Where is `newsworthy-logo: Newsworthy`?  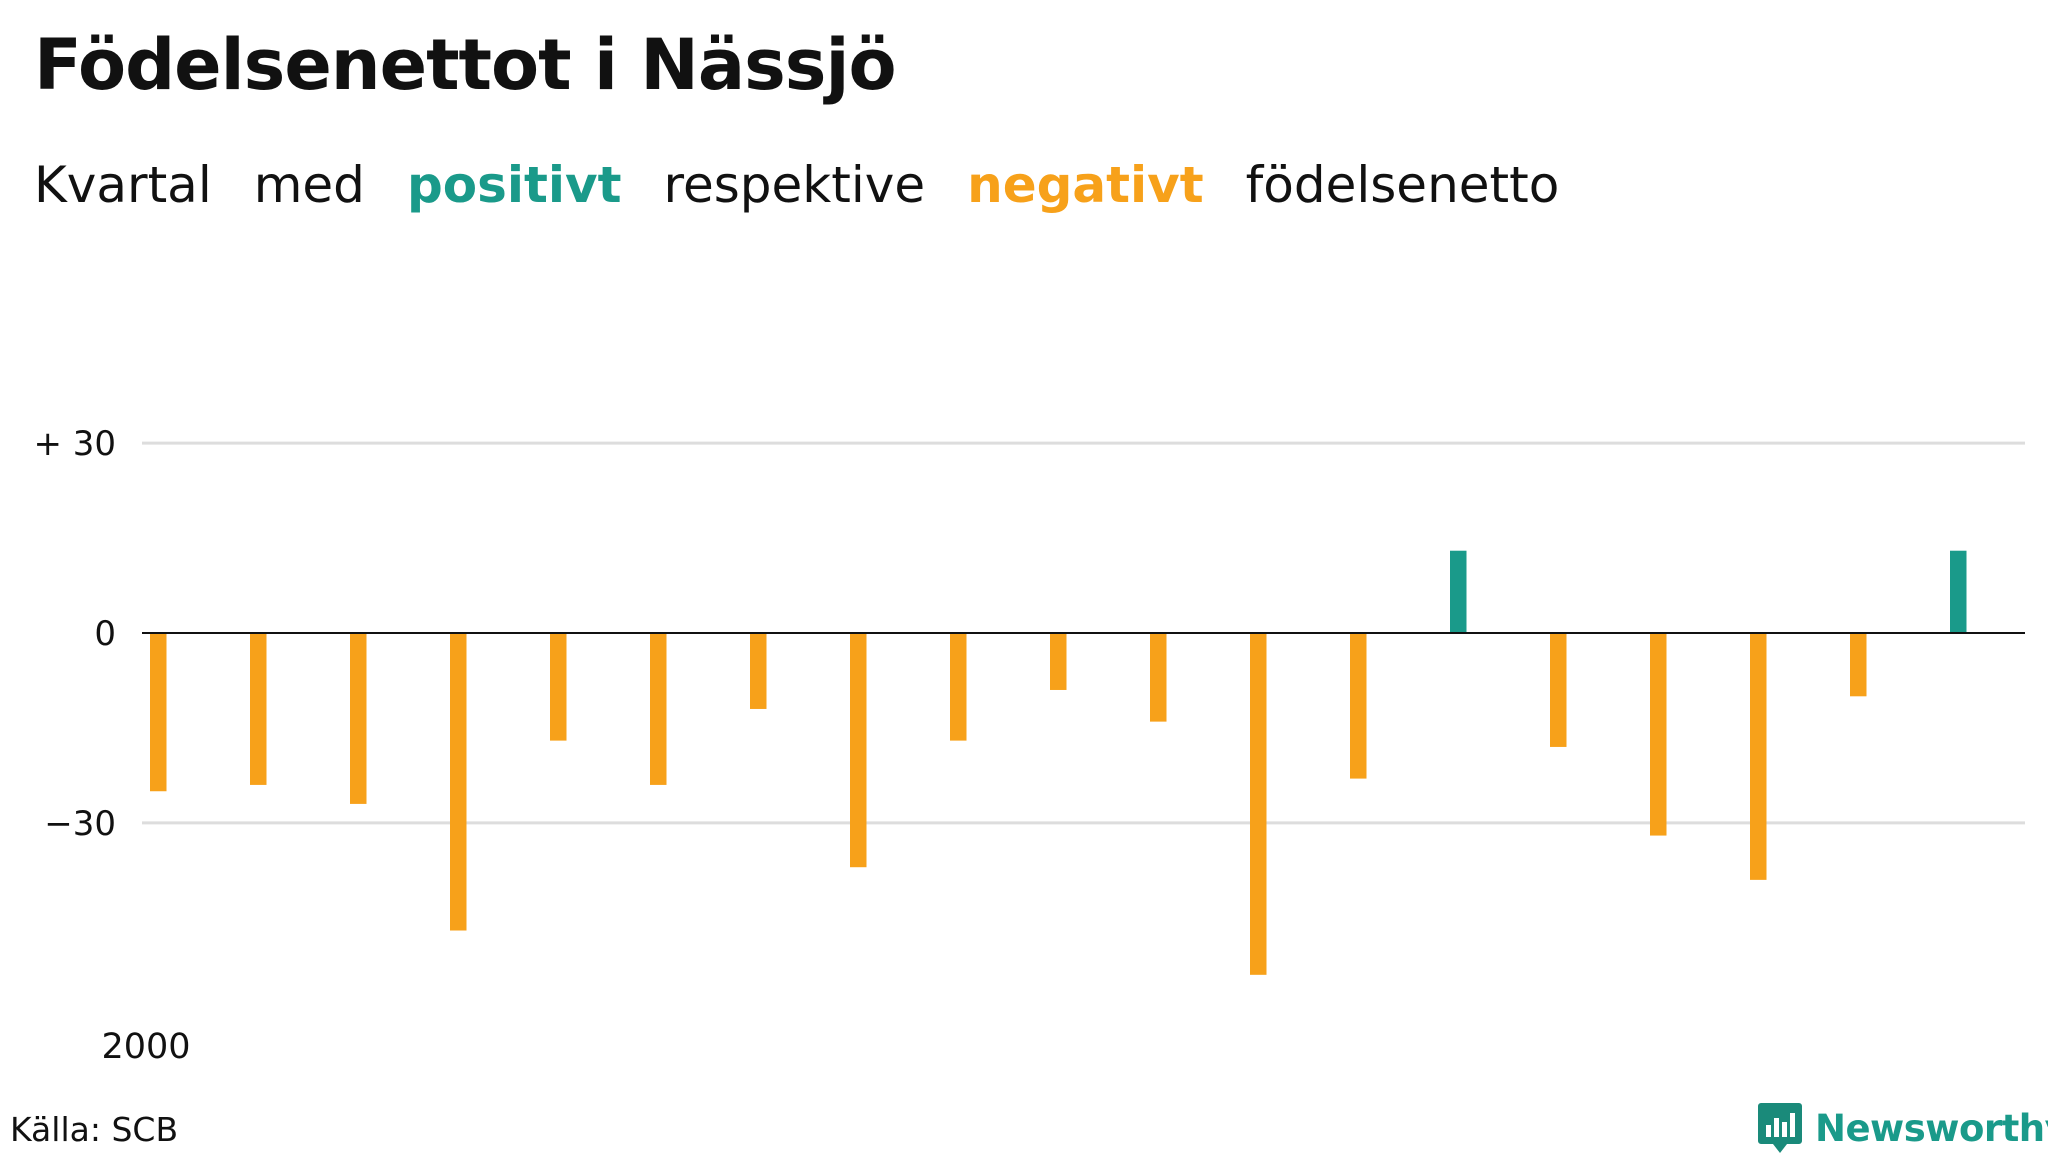 newsworthy-logo: Newsworthy is located at coordinates (1902, 1128).